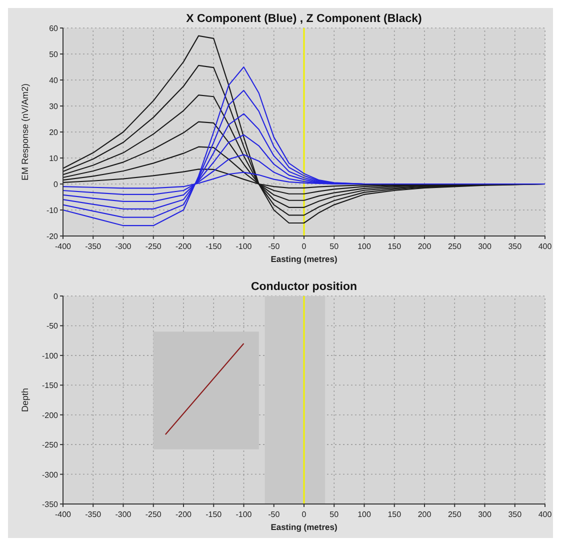 The height and width of the screenshot is (546, 561). I want to click on chart-title: X Component (Blue) , Z Component (Black), so click(304, 19).